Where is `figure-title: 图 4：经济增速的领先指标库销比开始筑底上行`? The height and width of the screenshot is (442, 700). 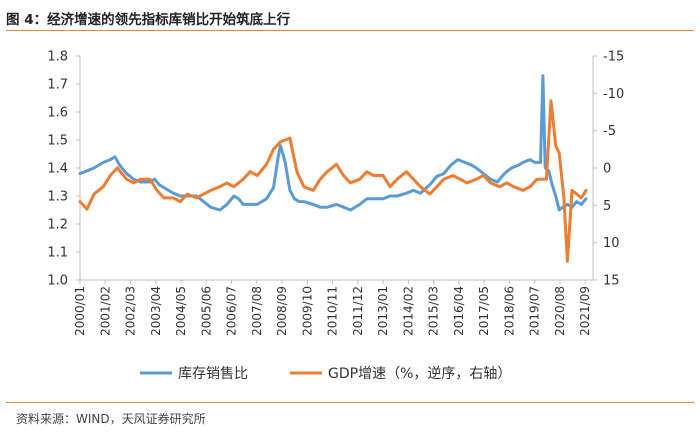
figure-title: 图 4：经济增速的领先指标库销比开始筑底上行 is located at coordinates (148, 20).